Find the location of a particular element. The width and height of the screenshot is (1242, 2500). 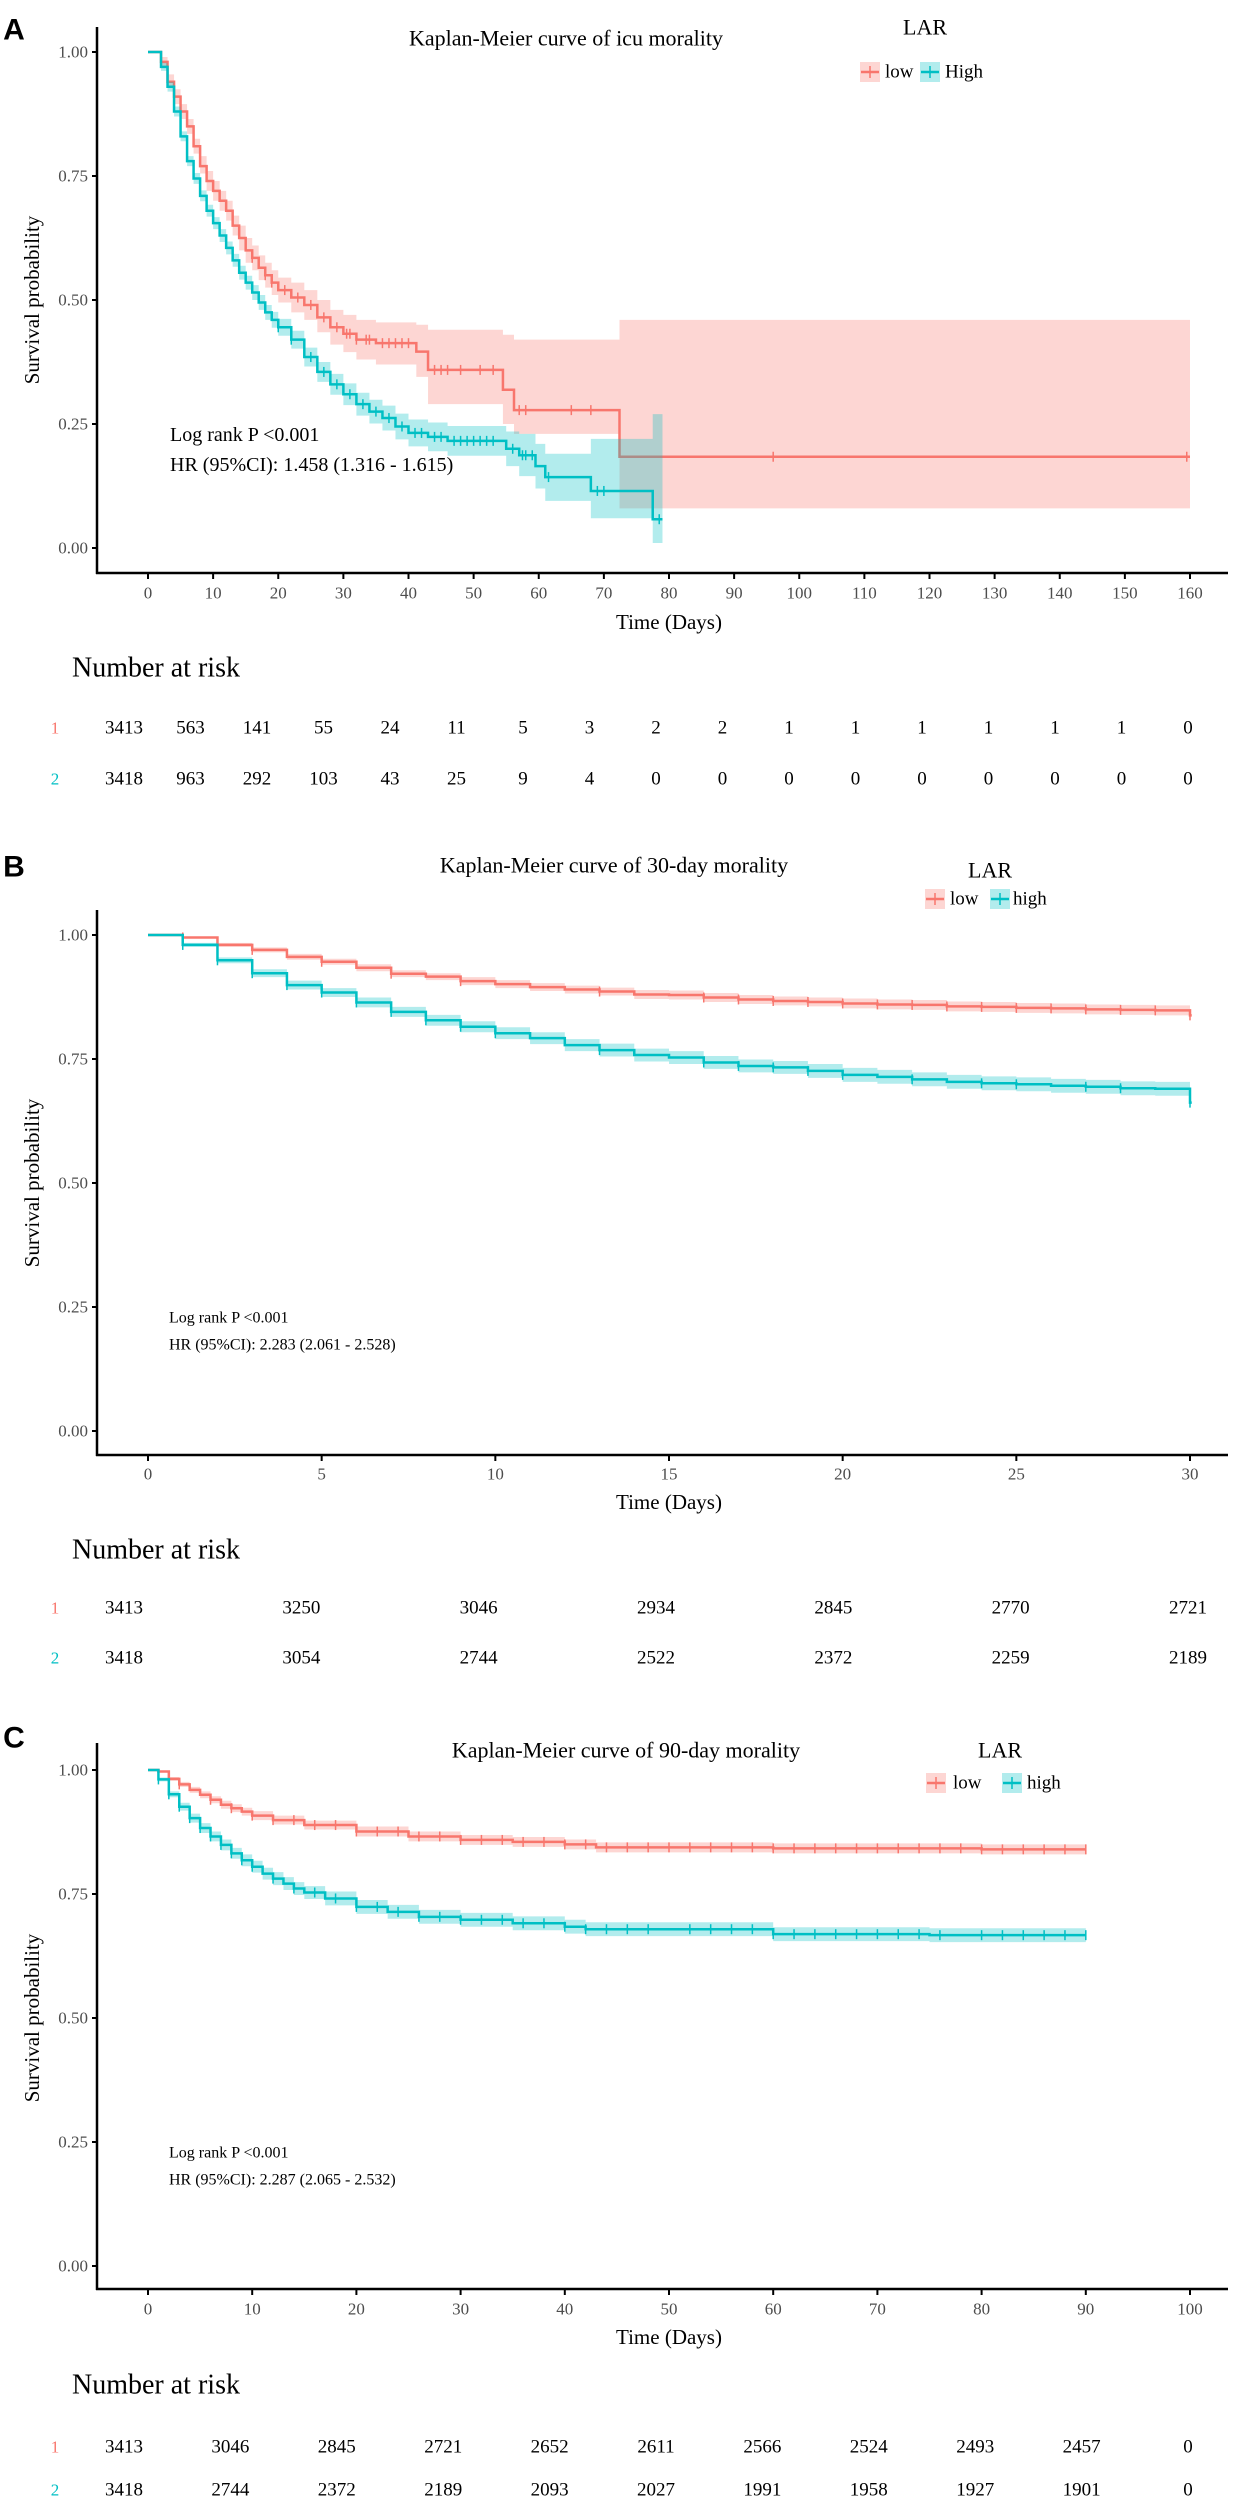

risk-value: 25 is located at coordinates (456, 779).